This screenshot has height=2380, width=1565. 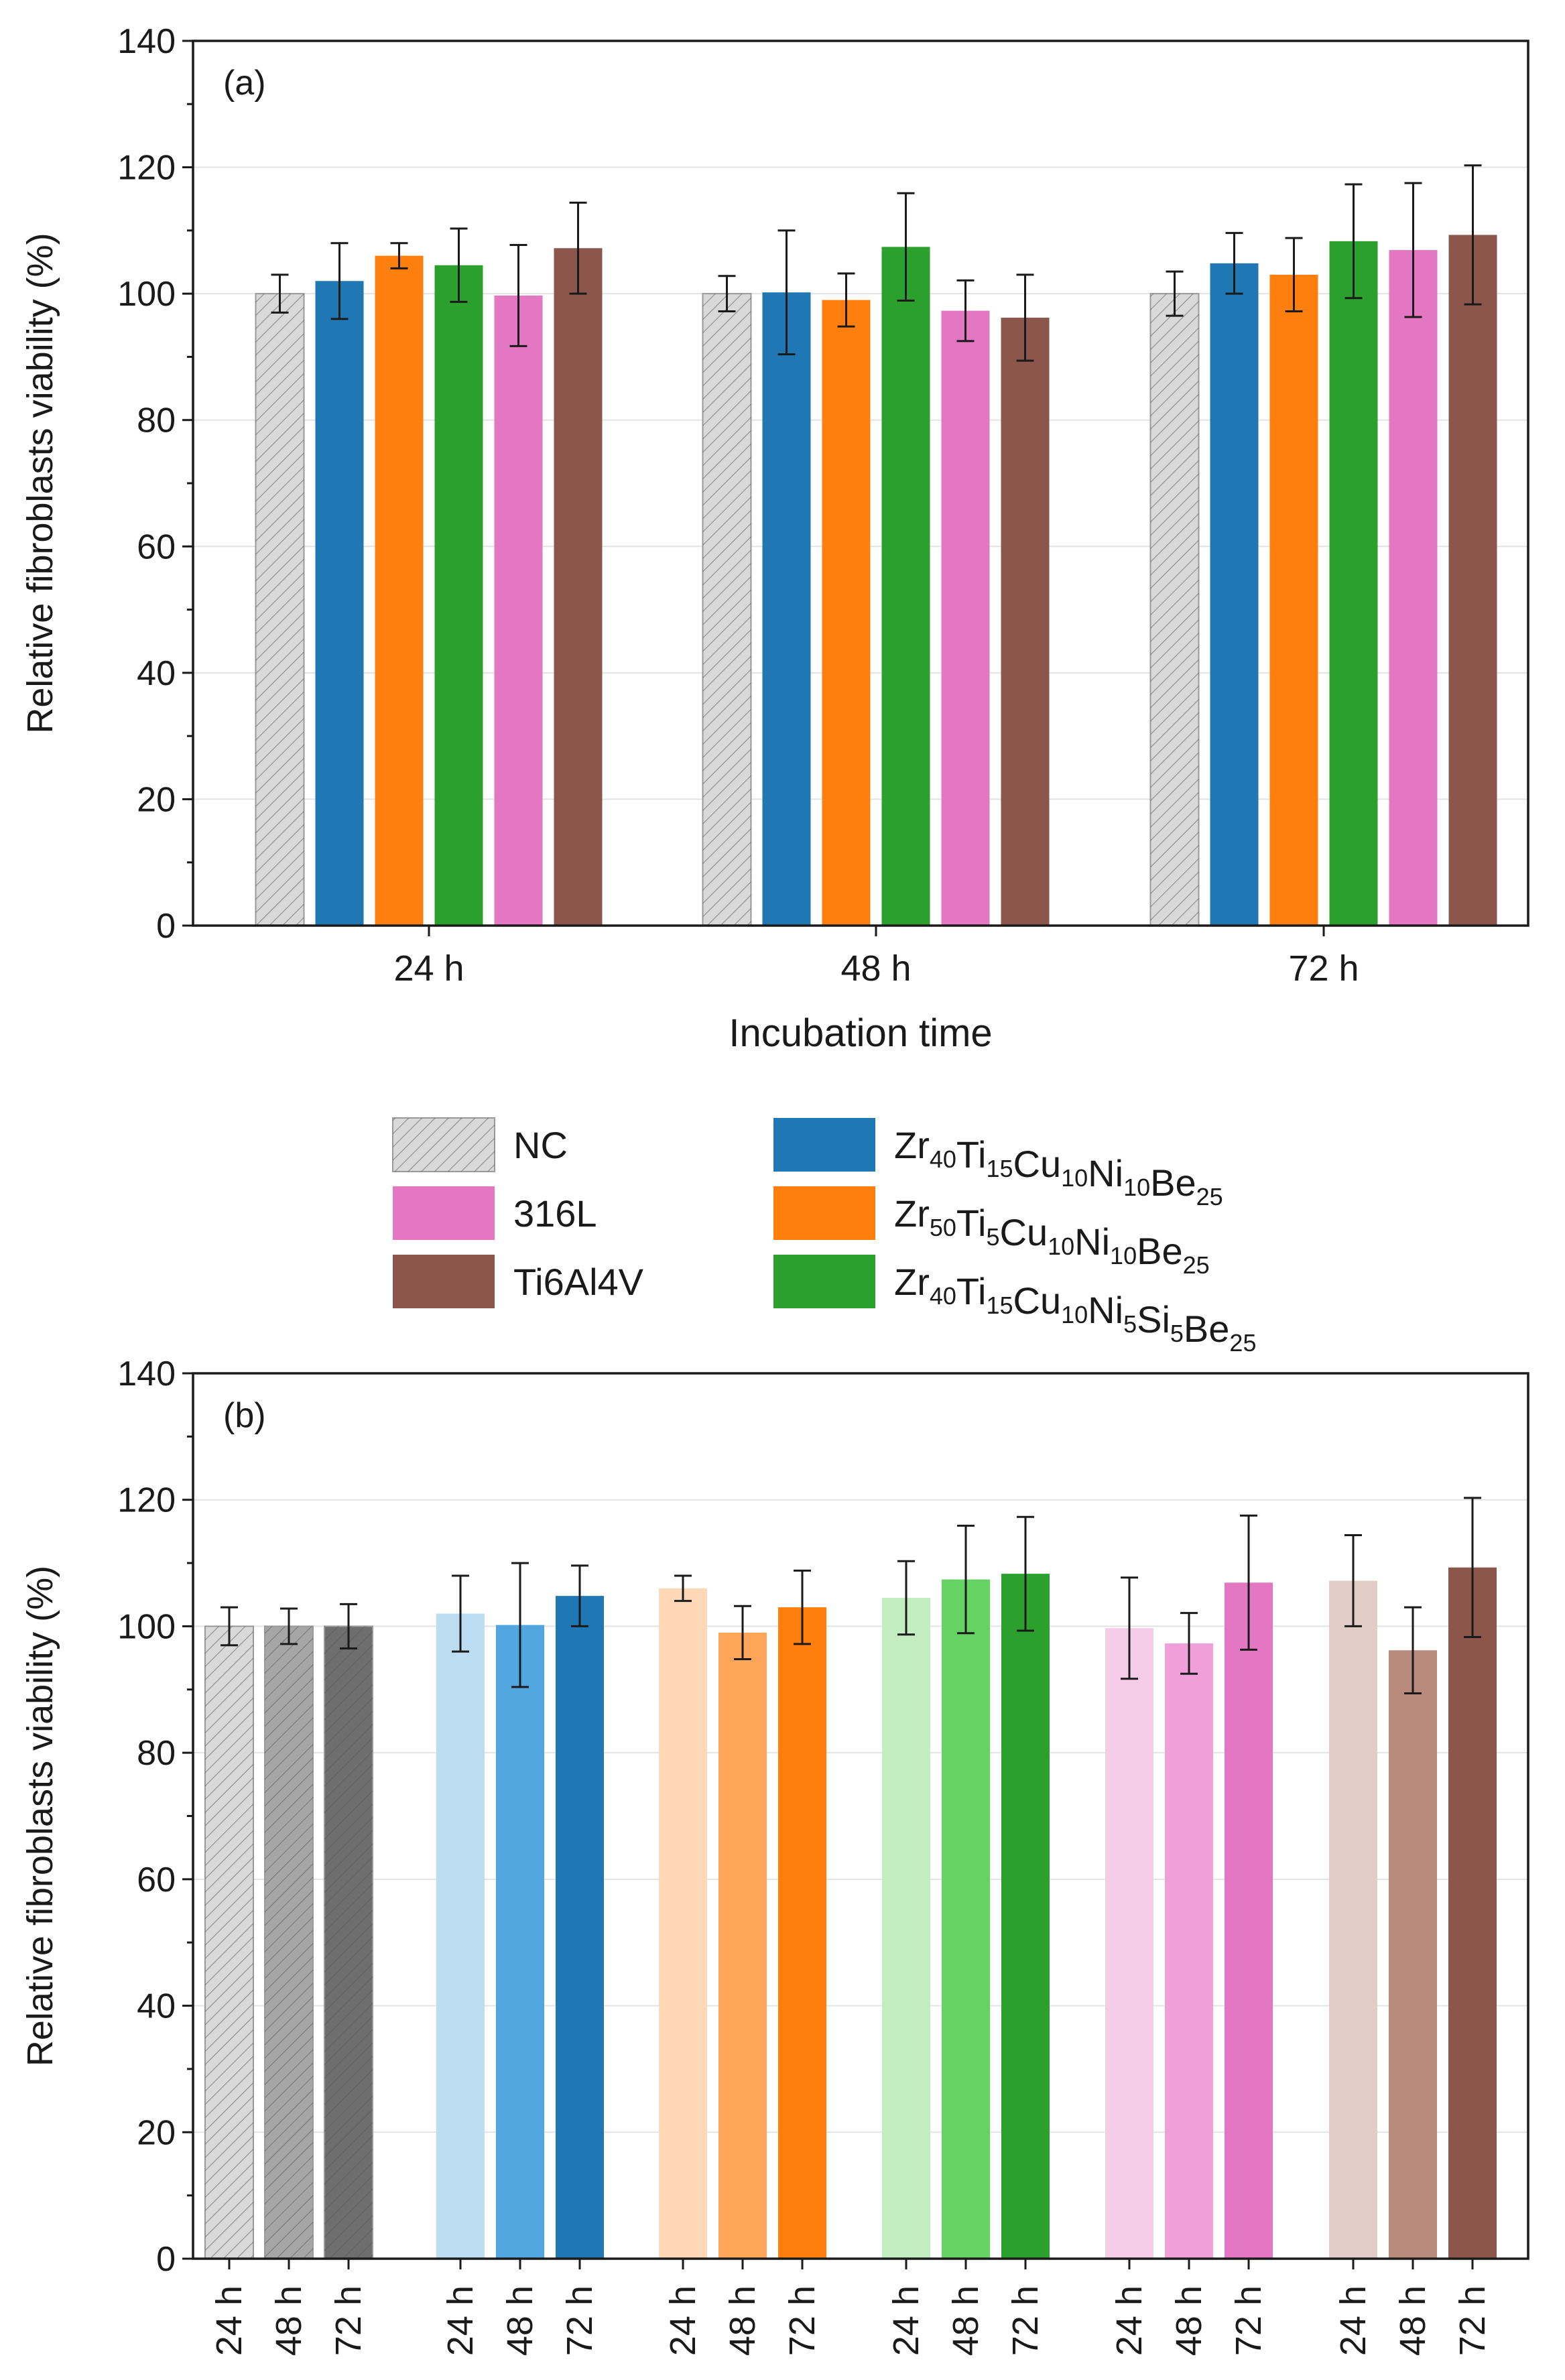 I want to click on formula-element: NC, so click(x=540, y=1145).